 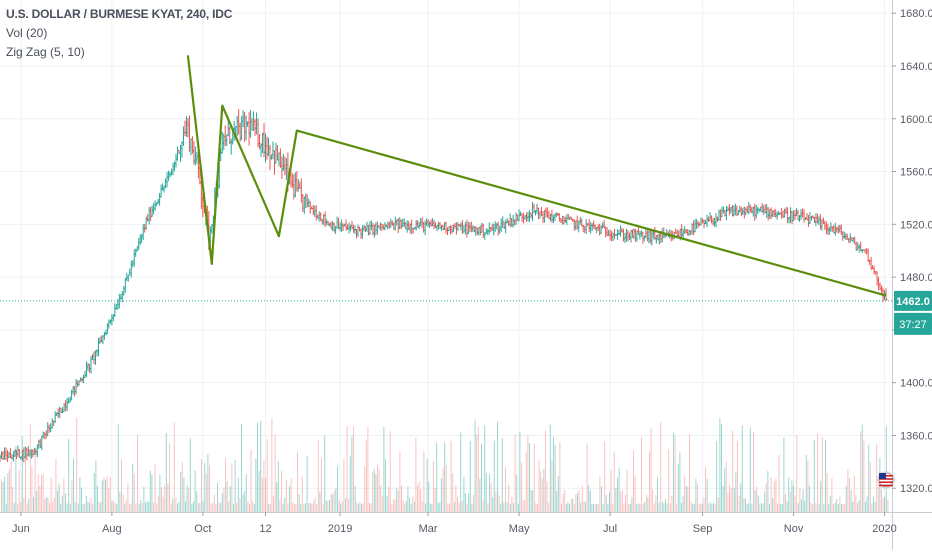 I want to click on time-tick-label: Aug, so click(x=112, y=529).